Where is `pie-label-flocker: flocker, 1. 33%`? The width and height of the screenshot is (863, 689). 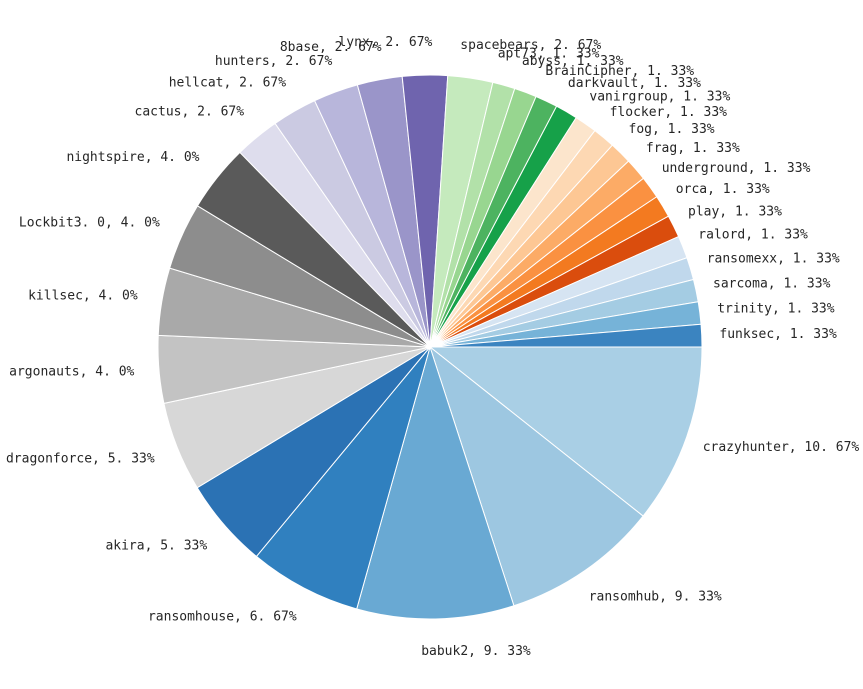
pie-label-flocker: flocker, 1. 33% is located at coordinates (669, 112).